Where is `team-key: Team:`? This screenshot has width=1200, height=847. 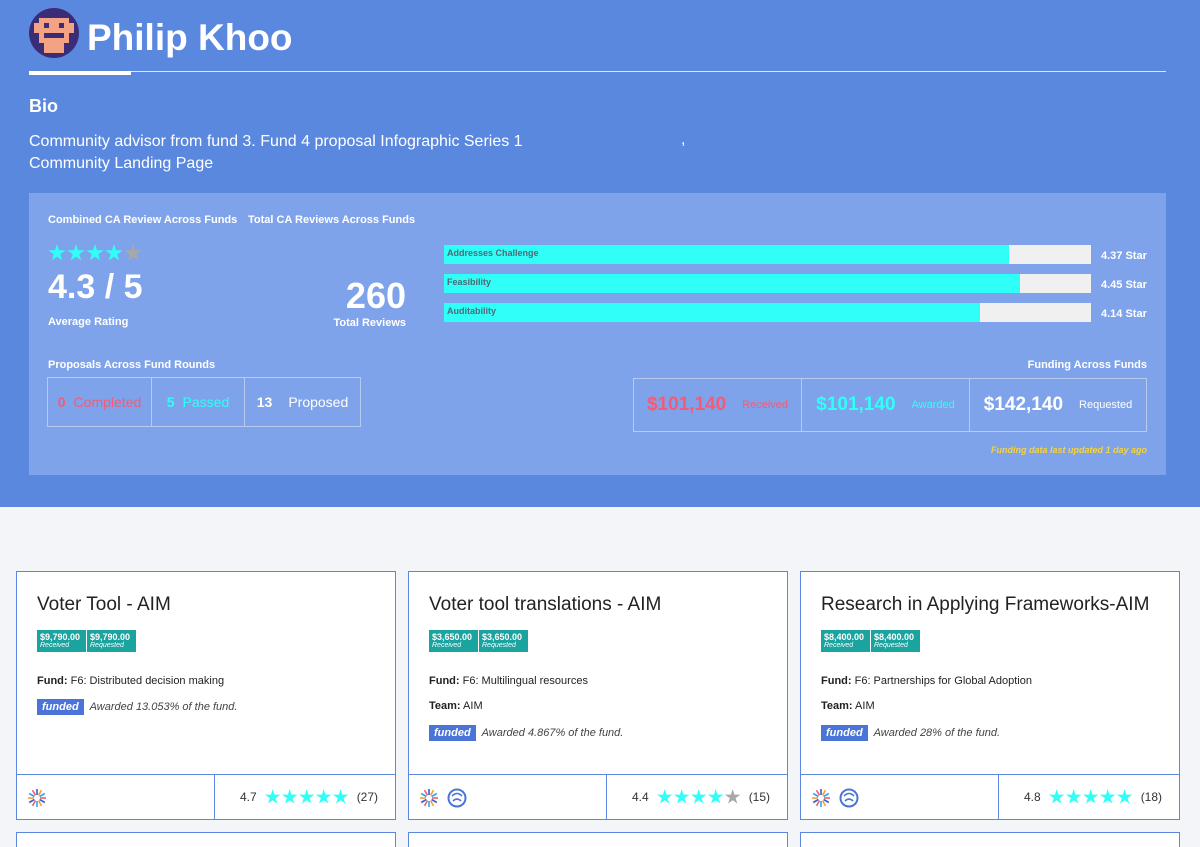
team-key: Team: is located at coordinates (445, 706).